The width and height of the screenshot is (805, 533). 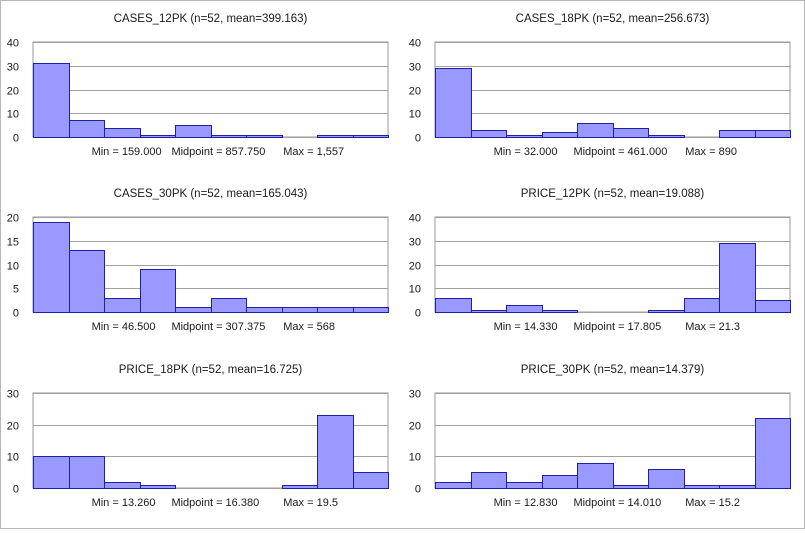 I want to click on midpoint-label: Midpoint = 307.375, so click(x=218, y=327).